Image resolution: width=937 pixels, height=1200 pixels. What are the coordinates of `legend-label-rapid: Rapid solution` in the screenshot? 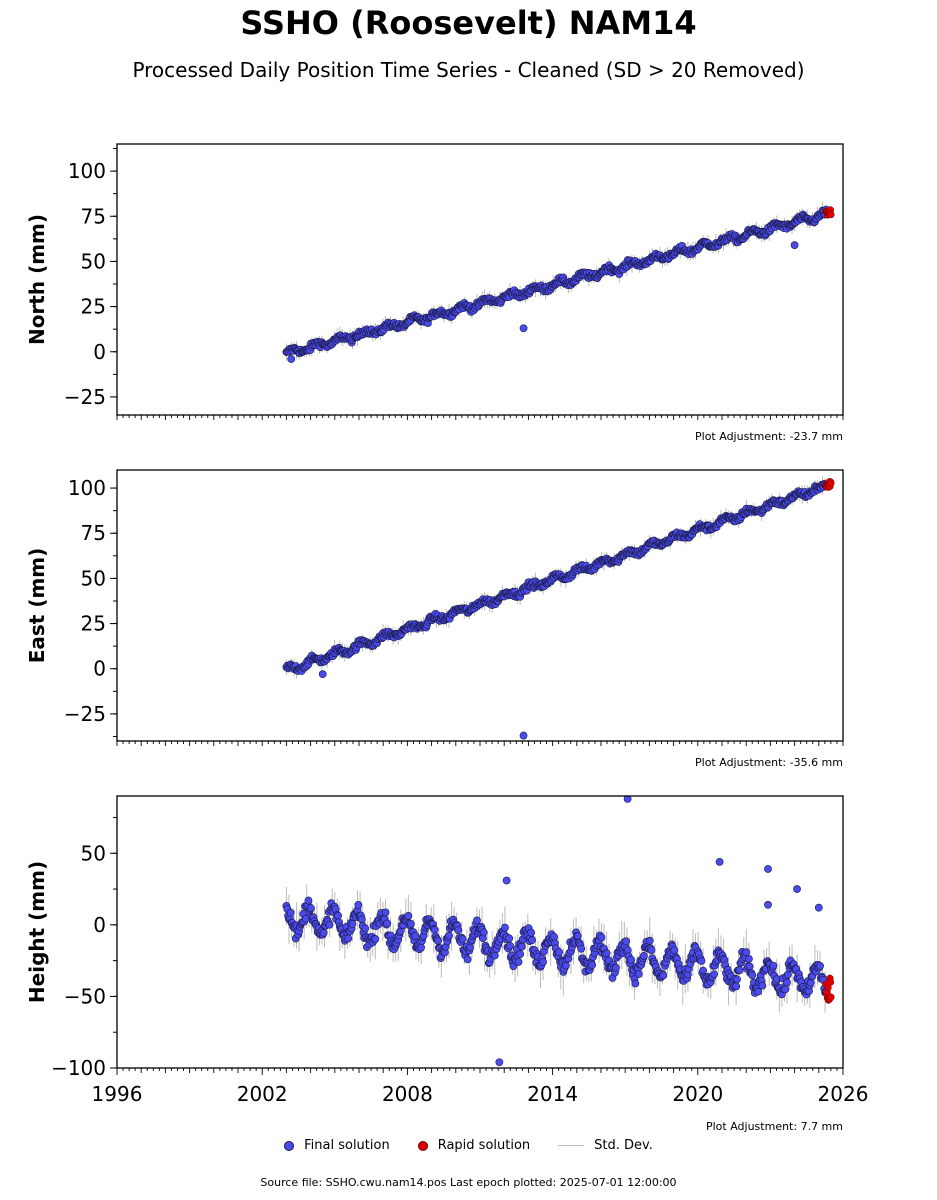 It's located at (484, 1145).